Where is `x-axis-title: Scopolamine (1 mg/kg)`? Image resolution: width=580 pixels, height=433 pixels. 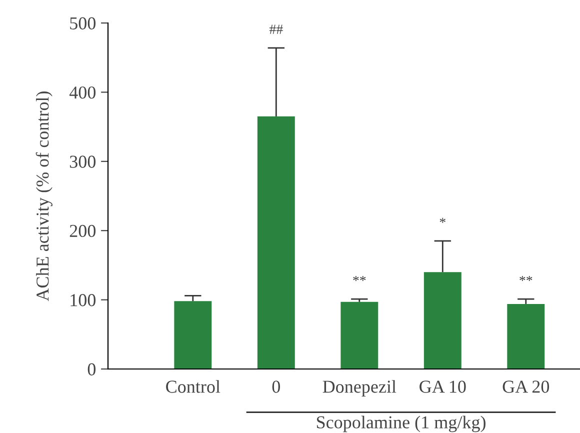 x-axis-title: Scopolamine (1 mg/kg) is located at coordinates (401, 424).